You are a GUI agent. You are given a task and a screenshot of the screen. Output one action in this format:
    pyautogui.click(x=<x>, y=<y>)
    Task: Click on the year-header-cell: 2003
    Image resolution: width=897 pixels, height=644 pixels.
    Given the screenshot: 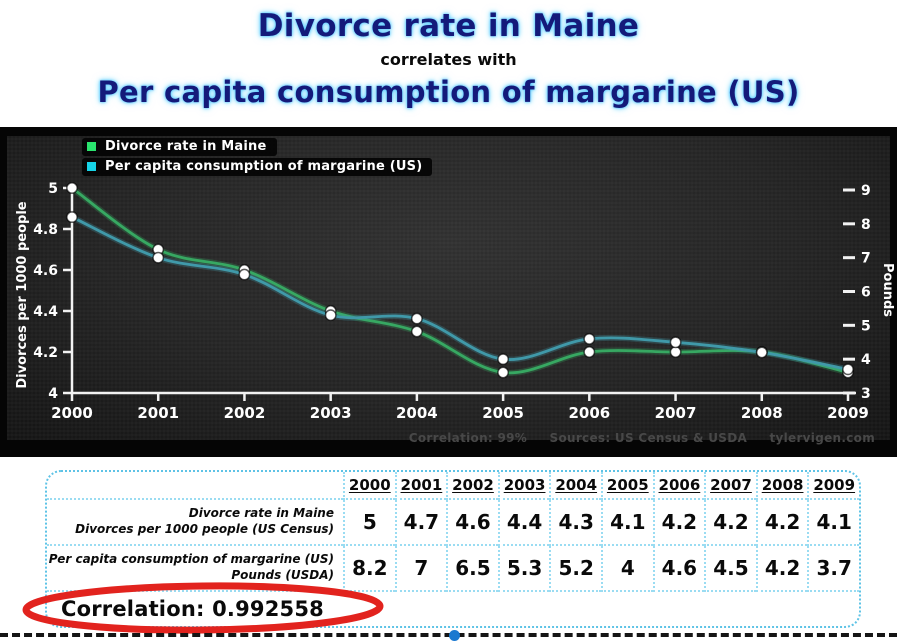 What is the action you would take?
    pyautogui.click(x=523, y=486)
    